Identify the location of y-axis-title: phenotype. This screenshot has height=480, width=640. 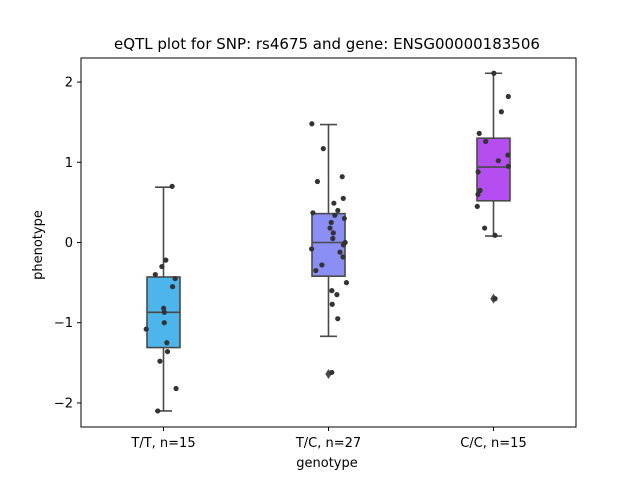
(38, 245).